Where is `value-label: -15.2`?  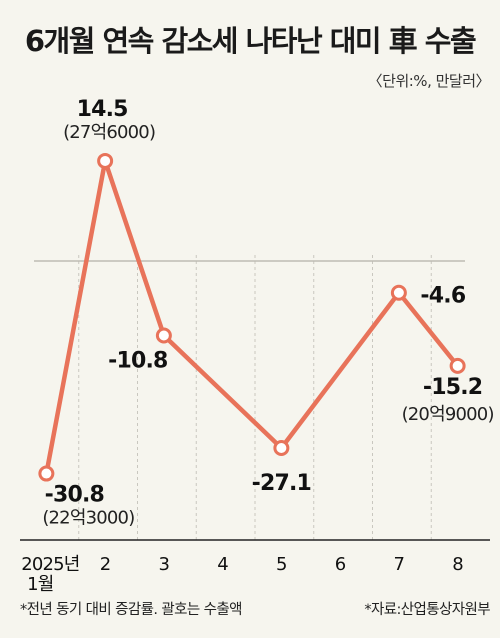
value-label: -15.2 is located at coordinates (452, 387).